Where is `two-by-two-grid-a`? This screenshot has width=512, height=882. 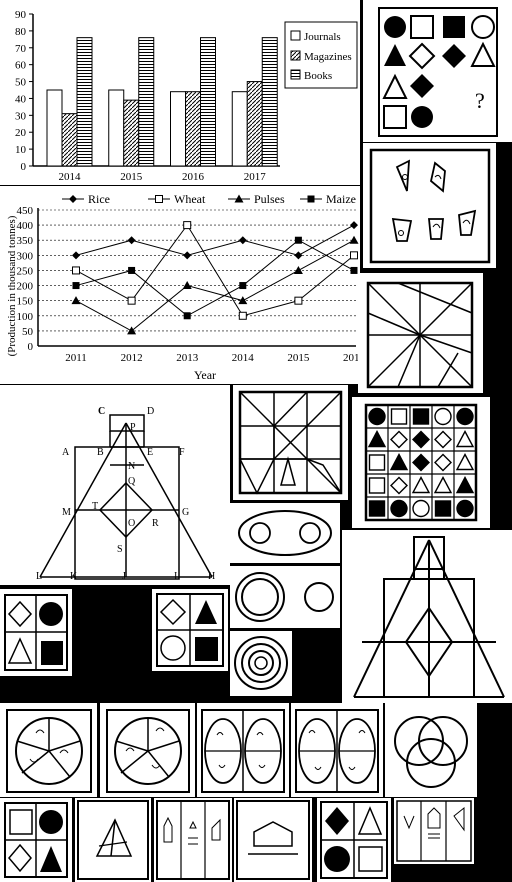 two-by-two-grid-a is located at coordinates (36, 632).